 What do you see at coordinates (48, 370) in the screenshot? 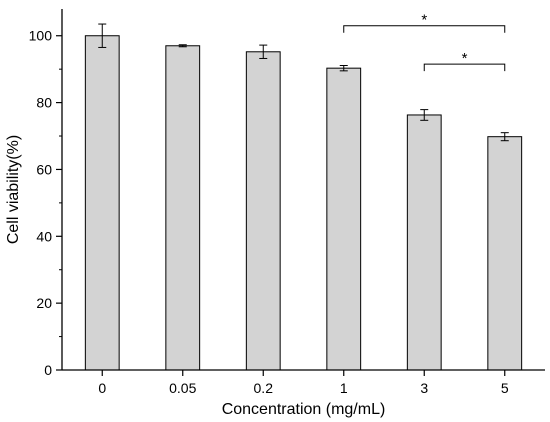
I see `y-tick-label: 0` at bounding box center [48, 370].